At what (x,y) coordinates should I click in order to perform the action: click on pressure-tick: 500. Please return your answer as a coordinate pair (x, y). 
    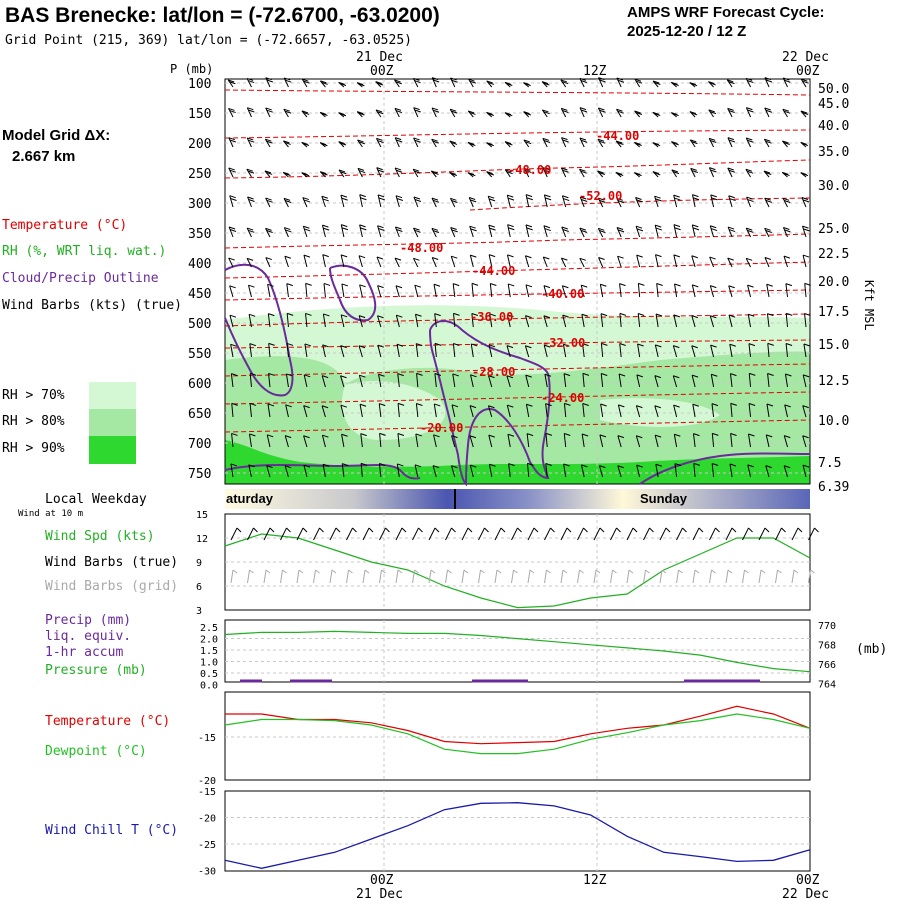
    Looking at the image, I should click on (199, 324).